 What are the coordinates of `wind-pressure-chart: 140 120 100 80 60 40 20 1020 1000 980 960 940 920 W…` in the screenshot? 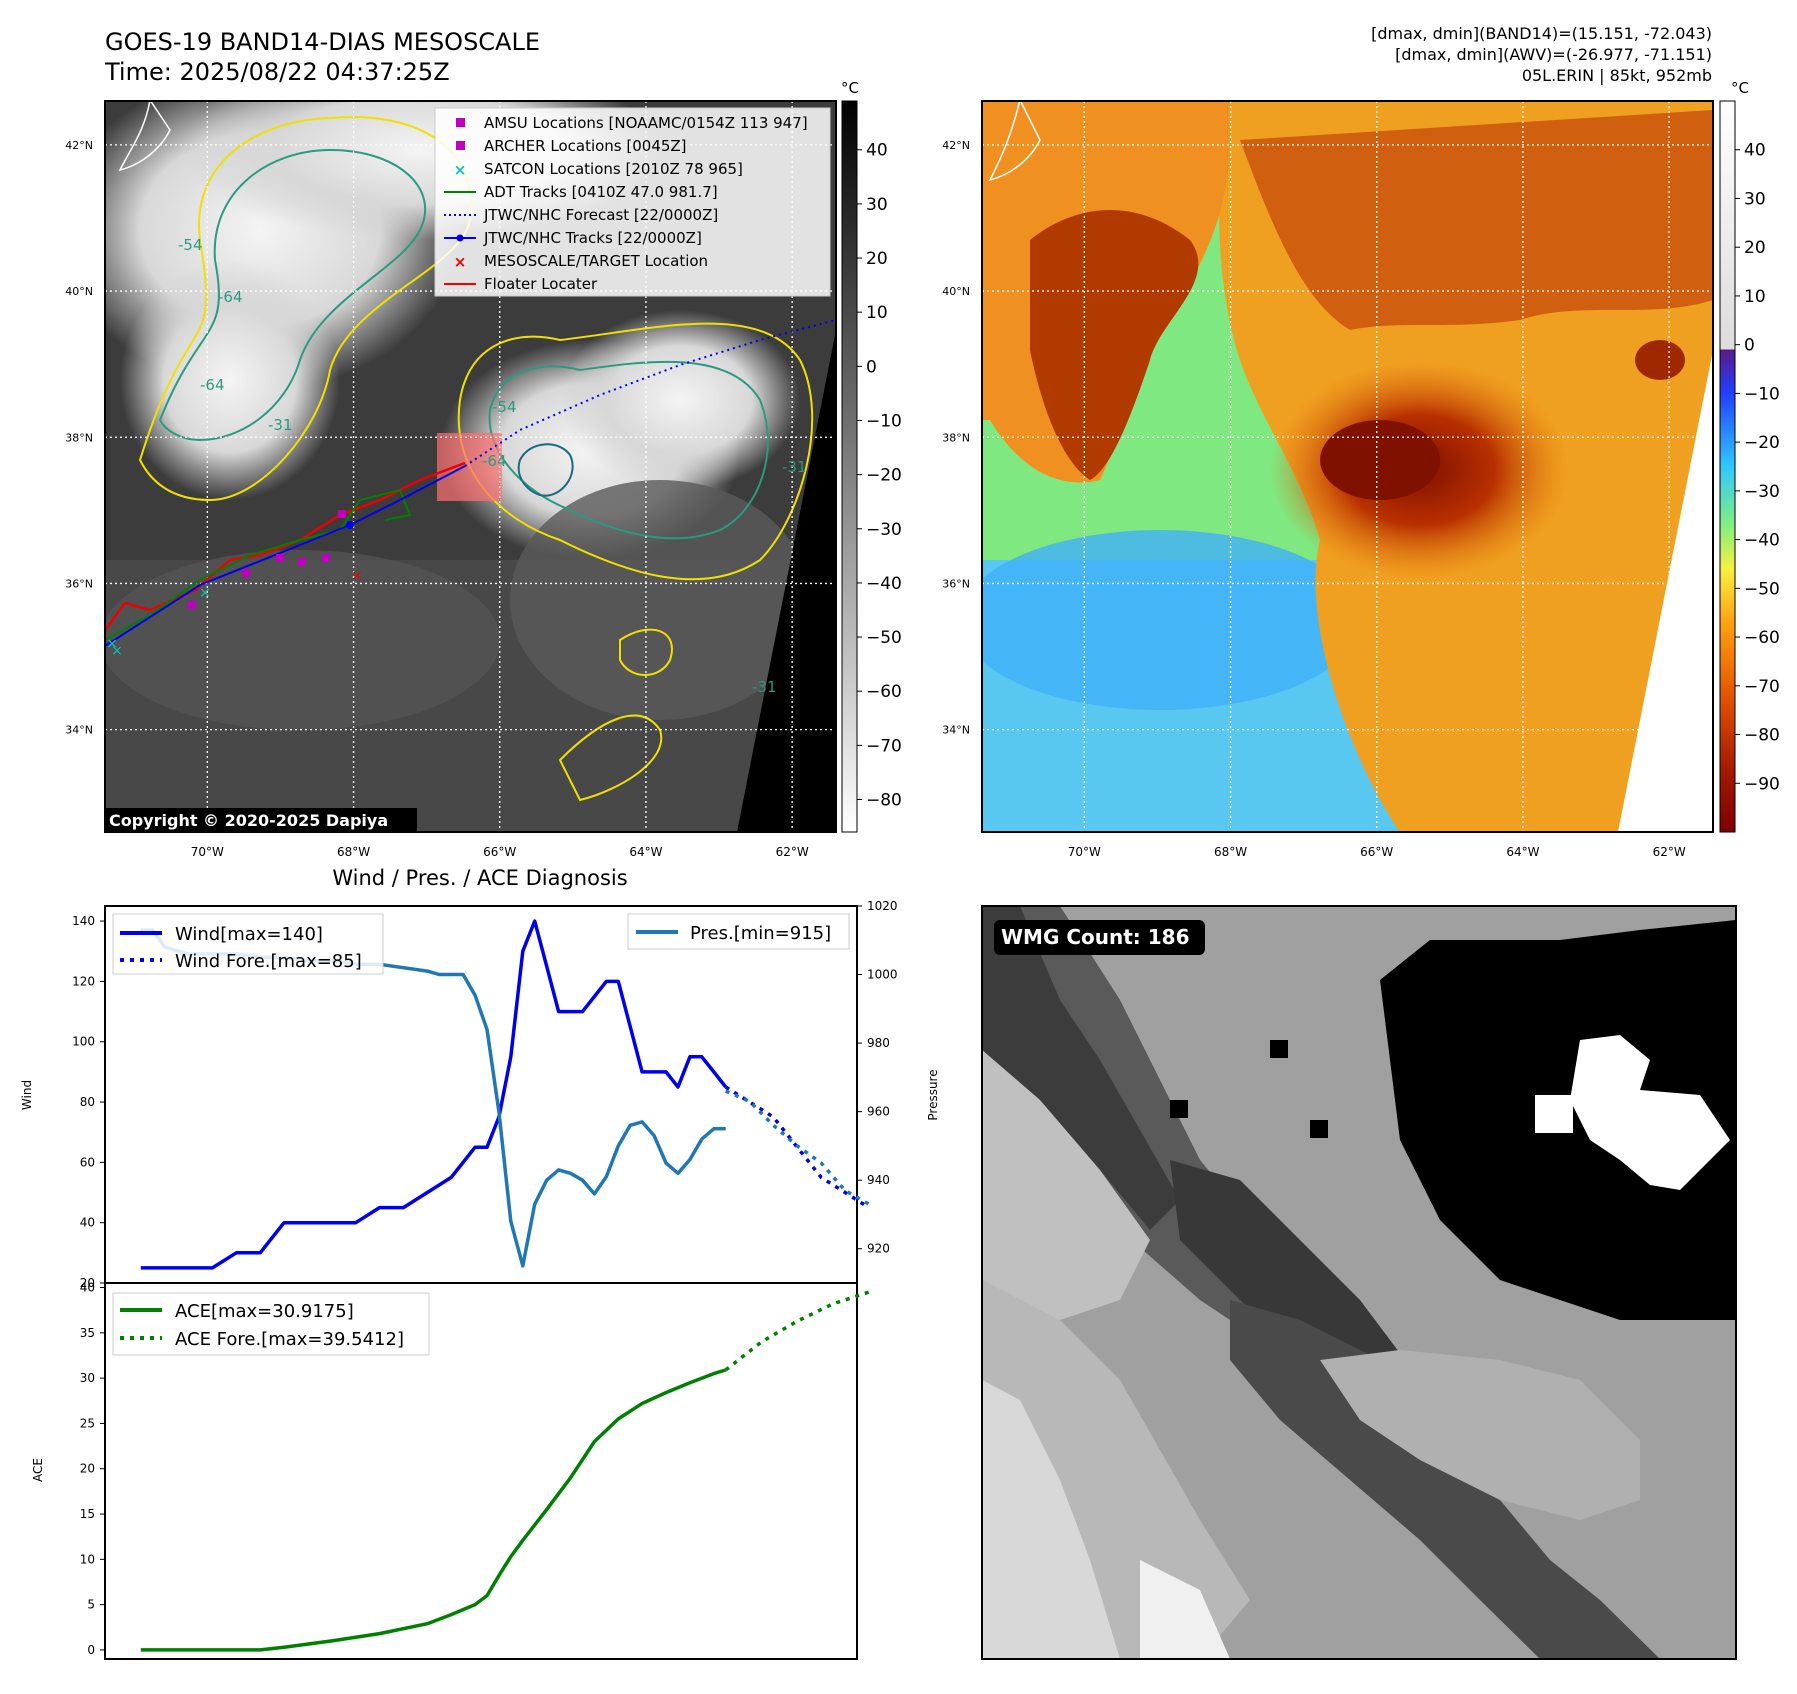 It's located at (480, 1094).